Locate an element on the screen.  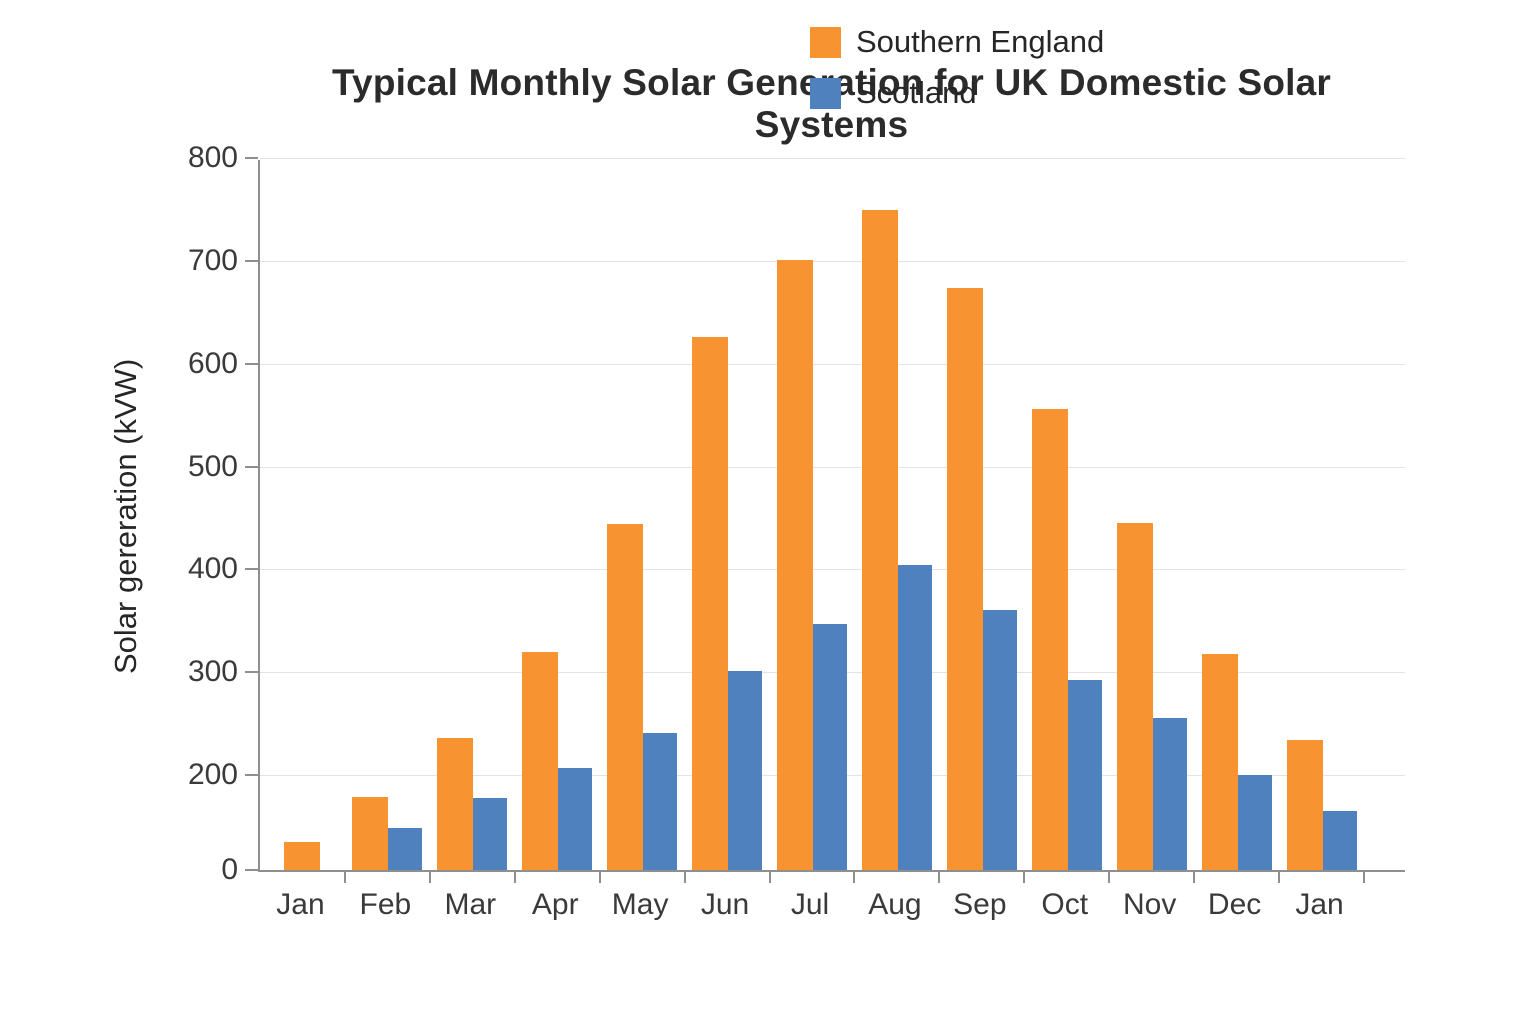
y-tick-label-800: 800 is located at coordinates (212, 157).